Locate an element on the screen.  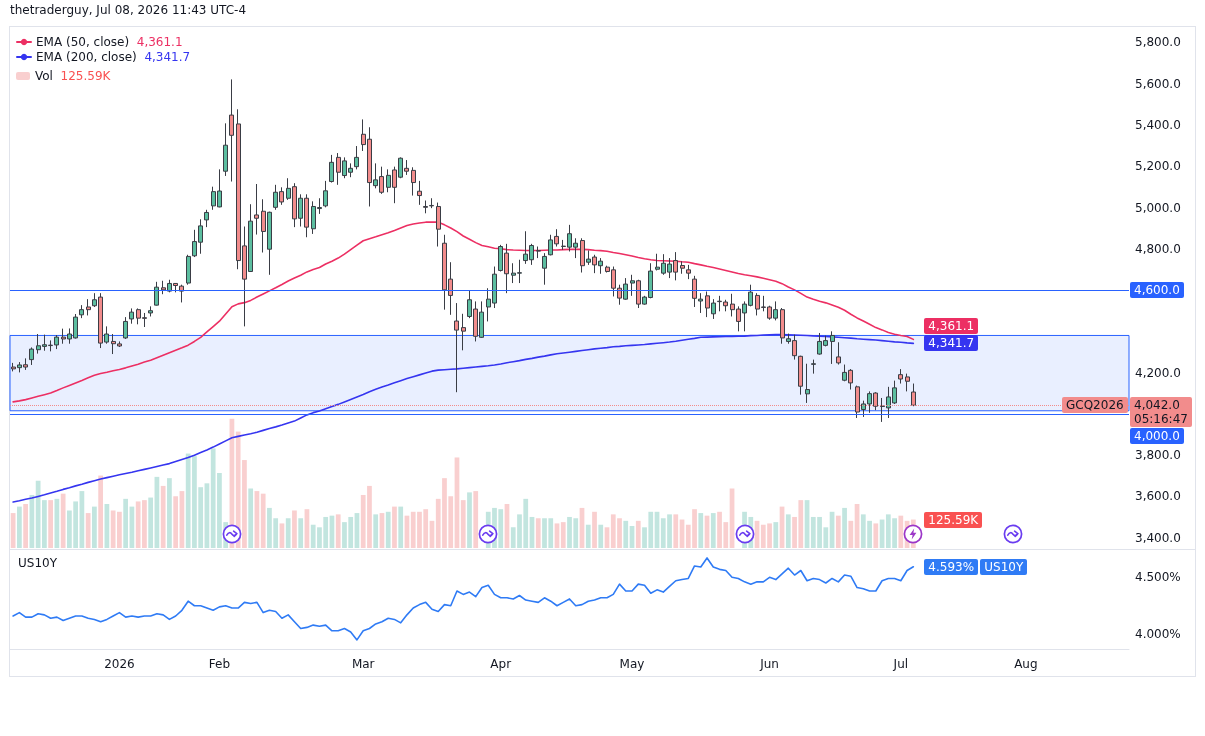
data-label: 4.593% is located at coordinates (951, 566).